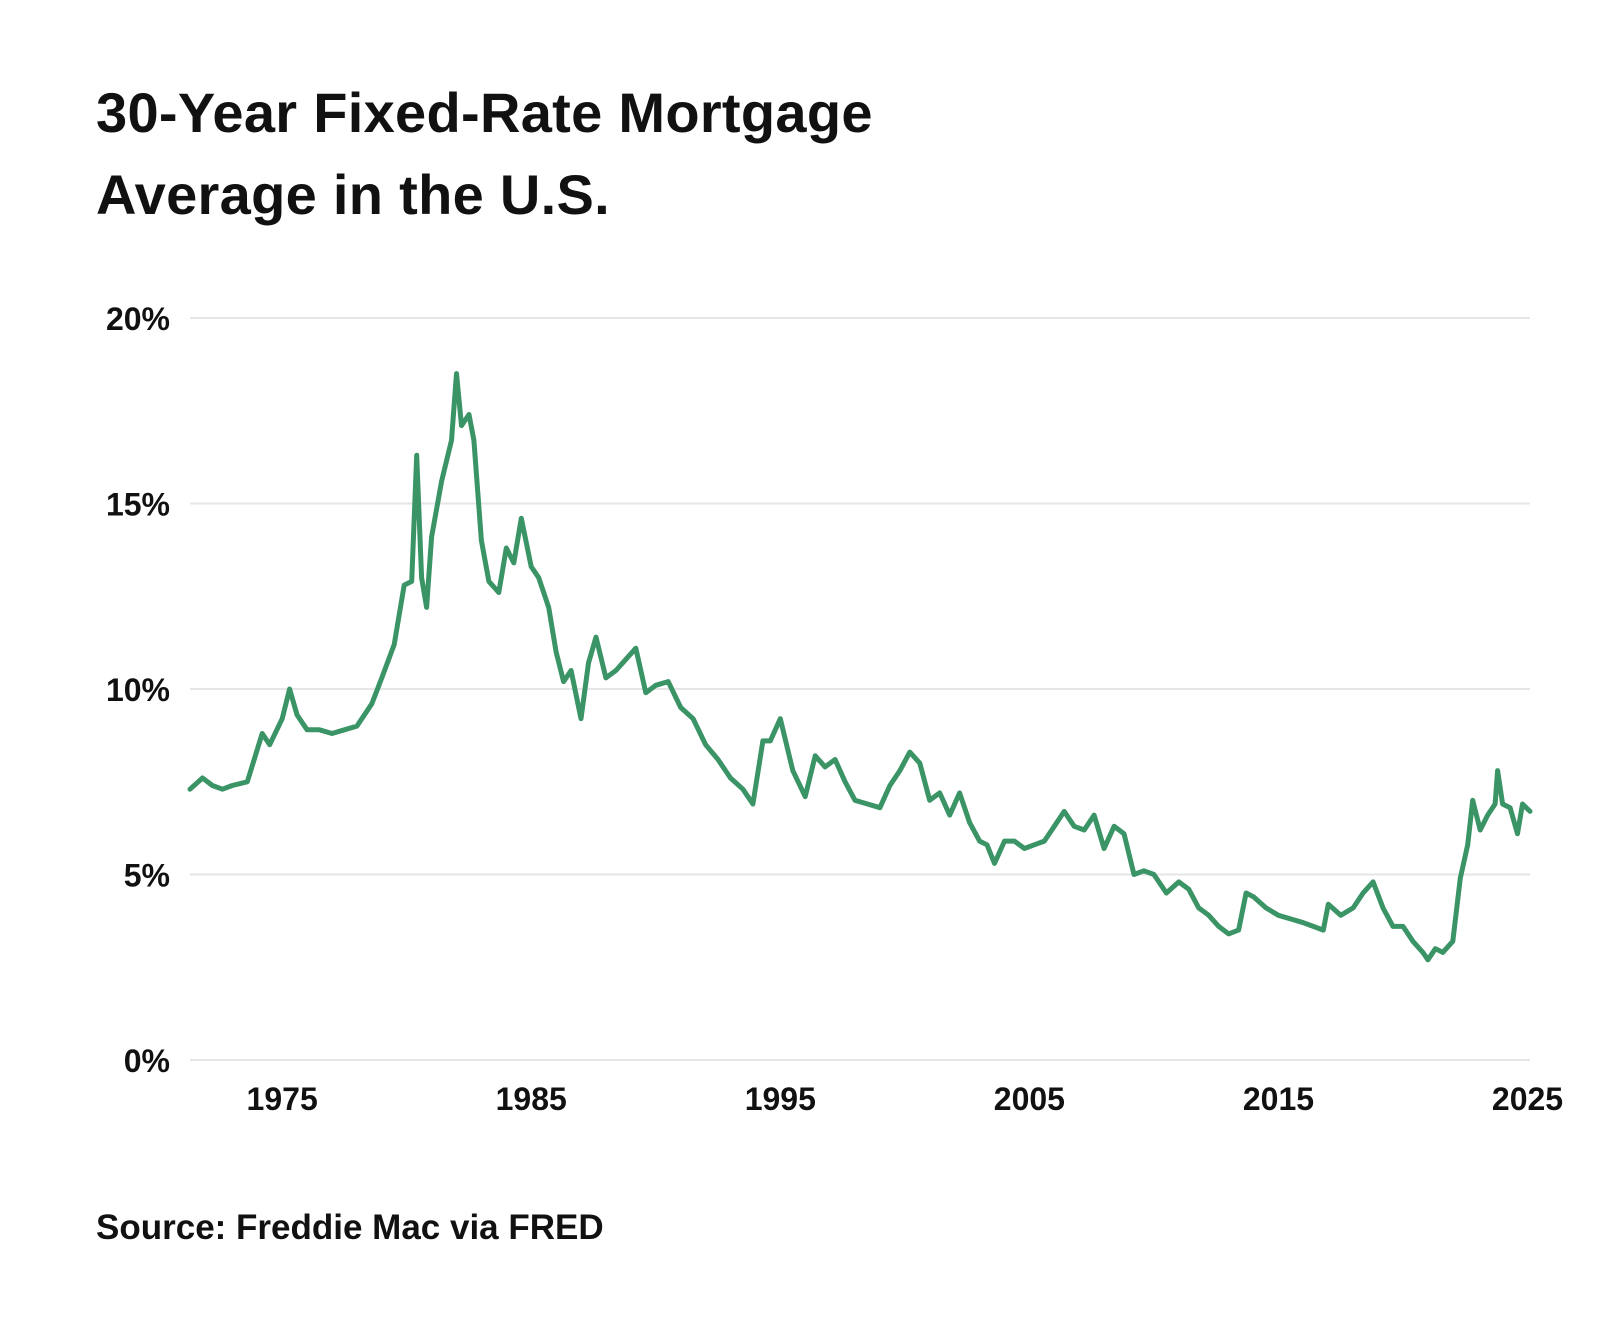 The image size is (1600, 1327). Describe the element at coordinates (1527, 1099) in the screenshot. I see `x-tick-label-2025: 2025` at that location.